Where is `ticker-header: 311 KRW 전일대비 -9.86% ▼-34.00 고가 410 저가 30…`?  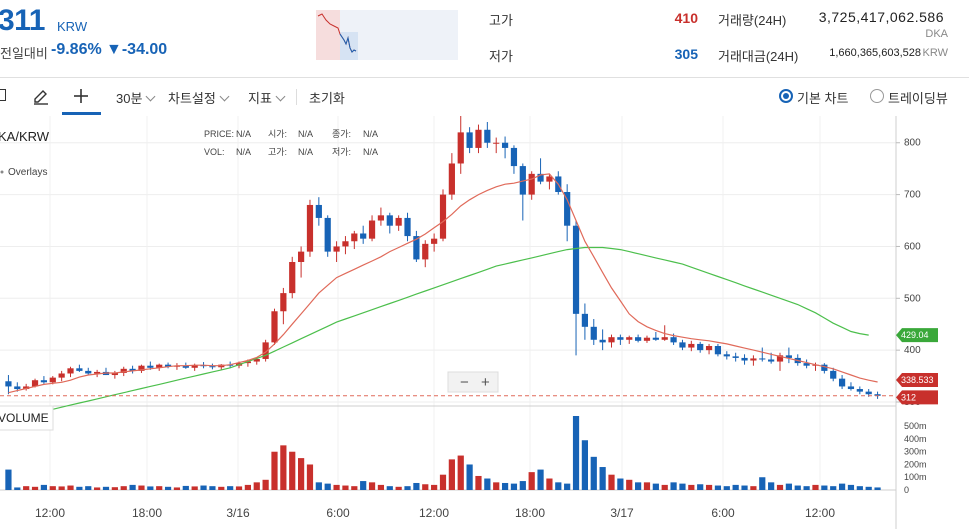 ticker-header: 311 KRW 전일대비 -9.86% ▼-34.00 고가 410 저가 30… is located at coordinates (484, 38).